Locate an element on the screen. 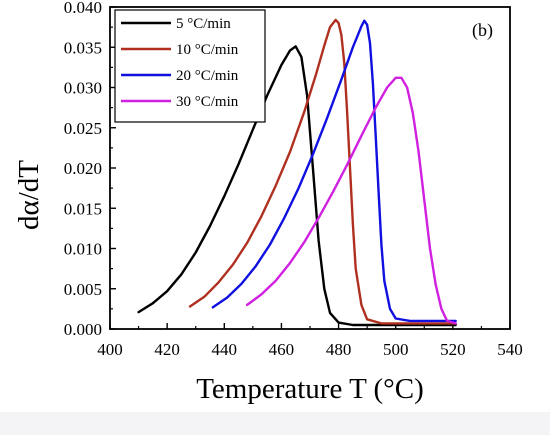 This screenshot has height=435, width=550. y-tick-label: 0.020 is located at coordinates (83, 168).